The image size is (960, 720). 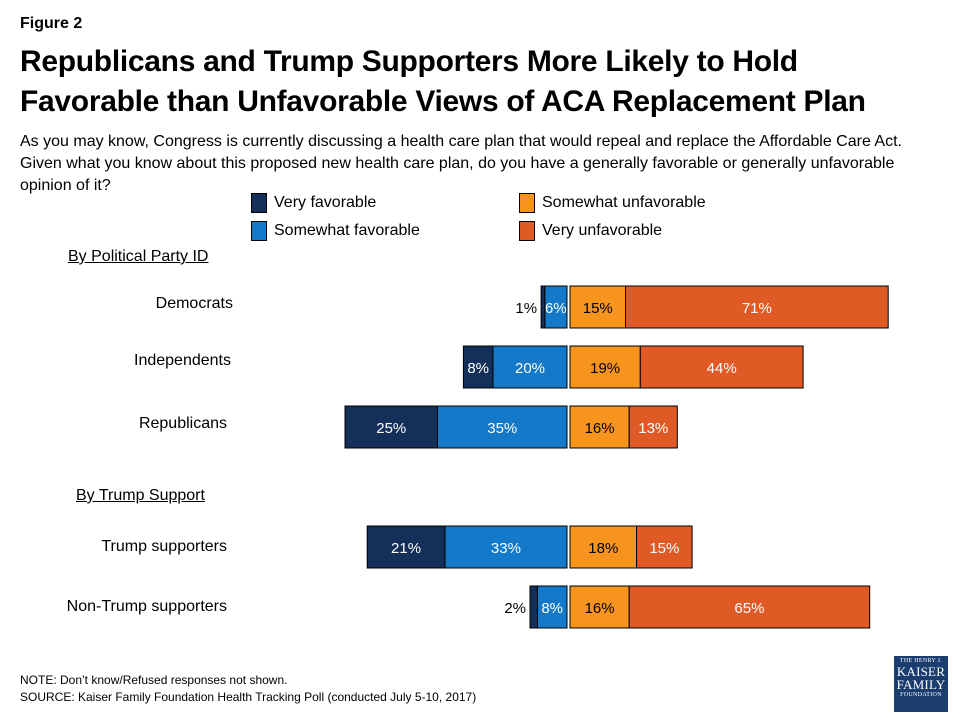 I want to click on bar-democrats-very-favorable, so click(x=543, y=307).